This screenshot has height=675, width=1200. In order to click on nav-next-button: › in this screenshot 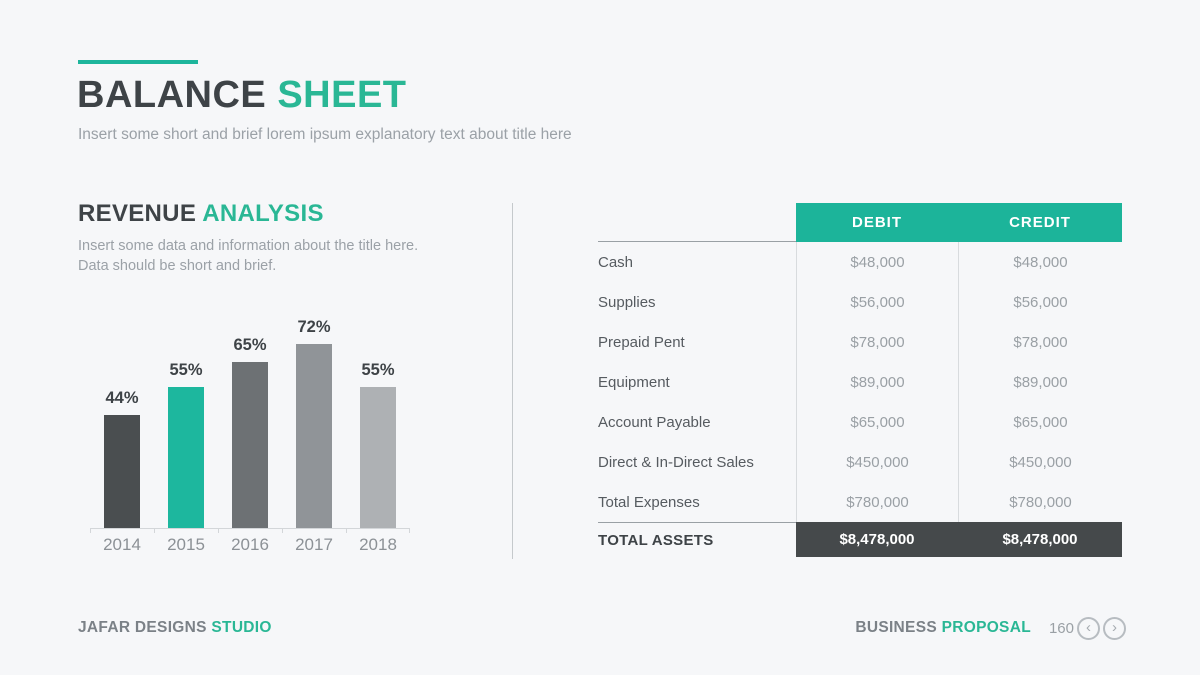, I will do `click(1114, 628)`.